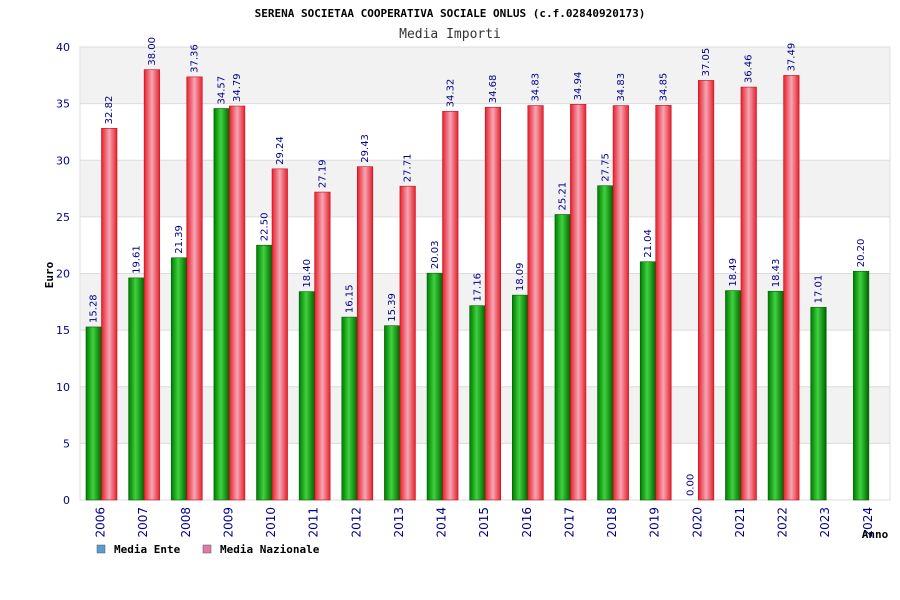 This screenshot has height=600, width=900. Describe the element at coordinates (264, 227) in the screenshot. I see `value-label-media-ente-2010: 22.50` at that location.